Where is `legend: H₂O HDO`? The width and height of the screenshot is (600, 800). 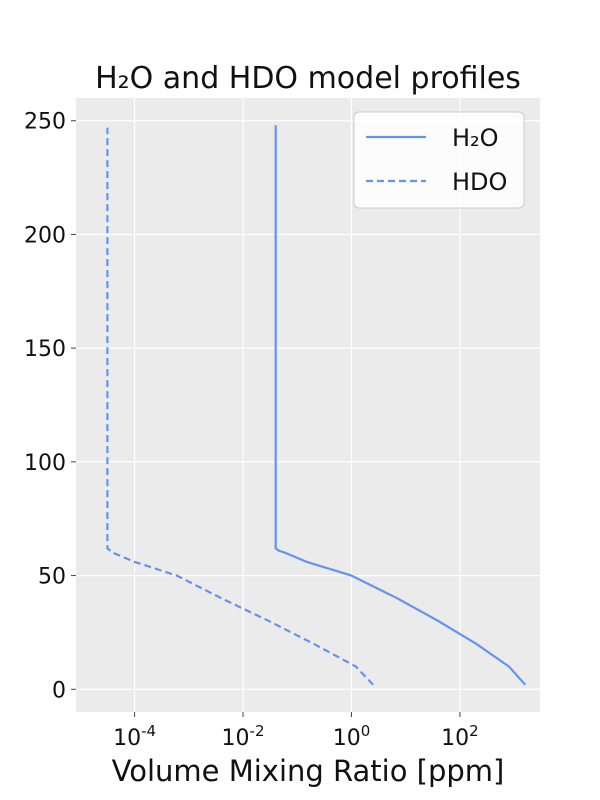
legend: H₂O HDO is located at coordinates (439, 160).